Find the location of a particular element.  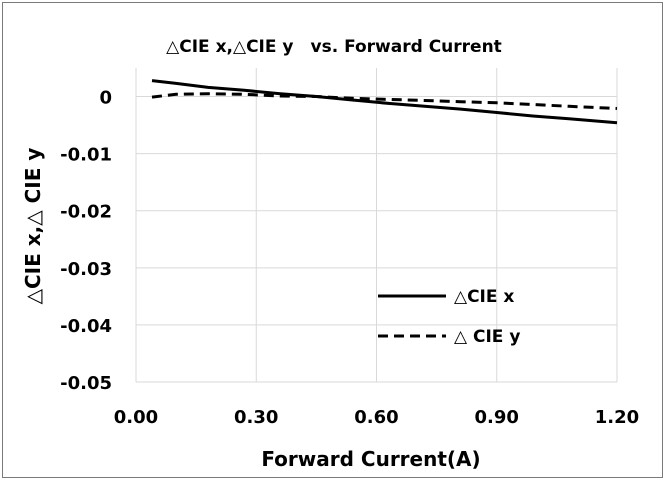

series-line-cie-x is located at coordinates (384, 102).